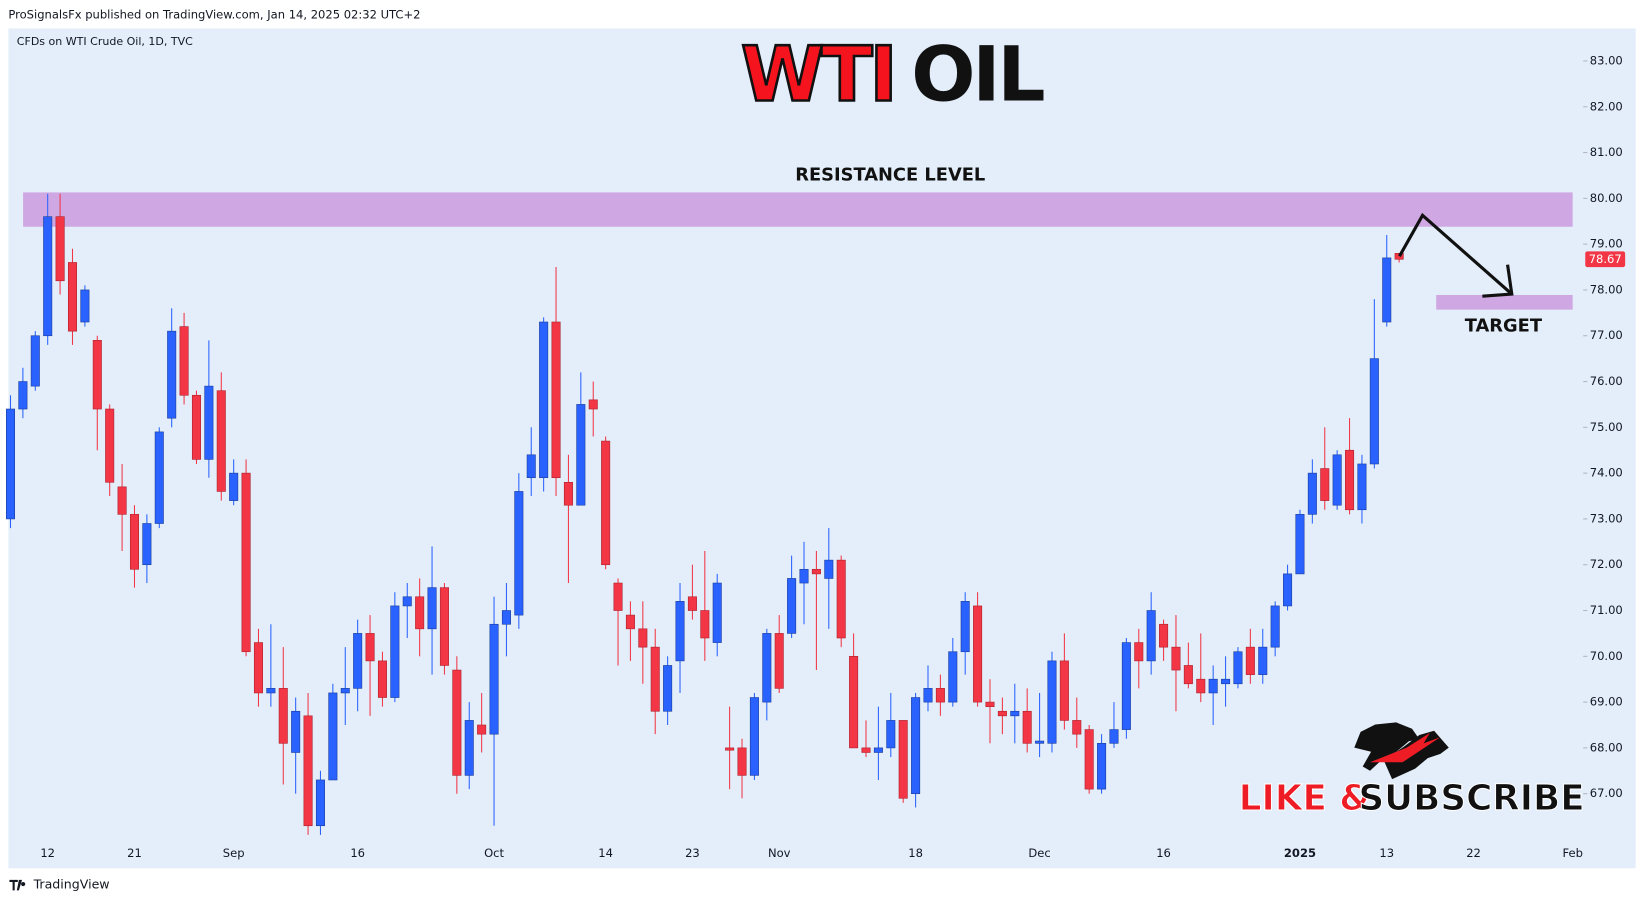  Describe the element at coordinates (1606, 244) in the screenshot. I see `y-tick-label: 79.00` at that location.